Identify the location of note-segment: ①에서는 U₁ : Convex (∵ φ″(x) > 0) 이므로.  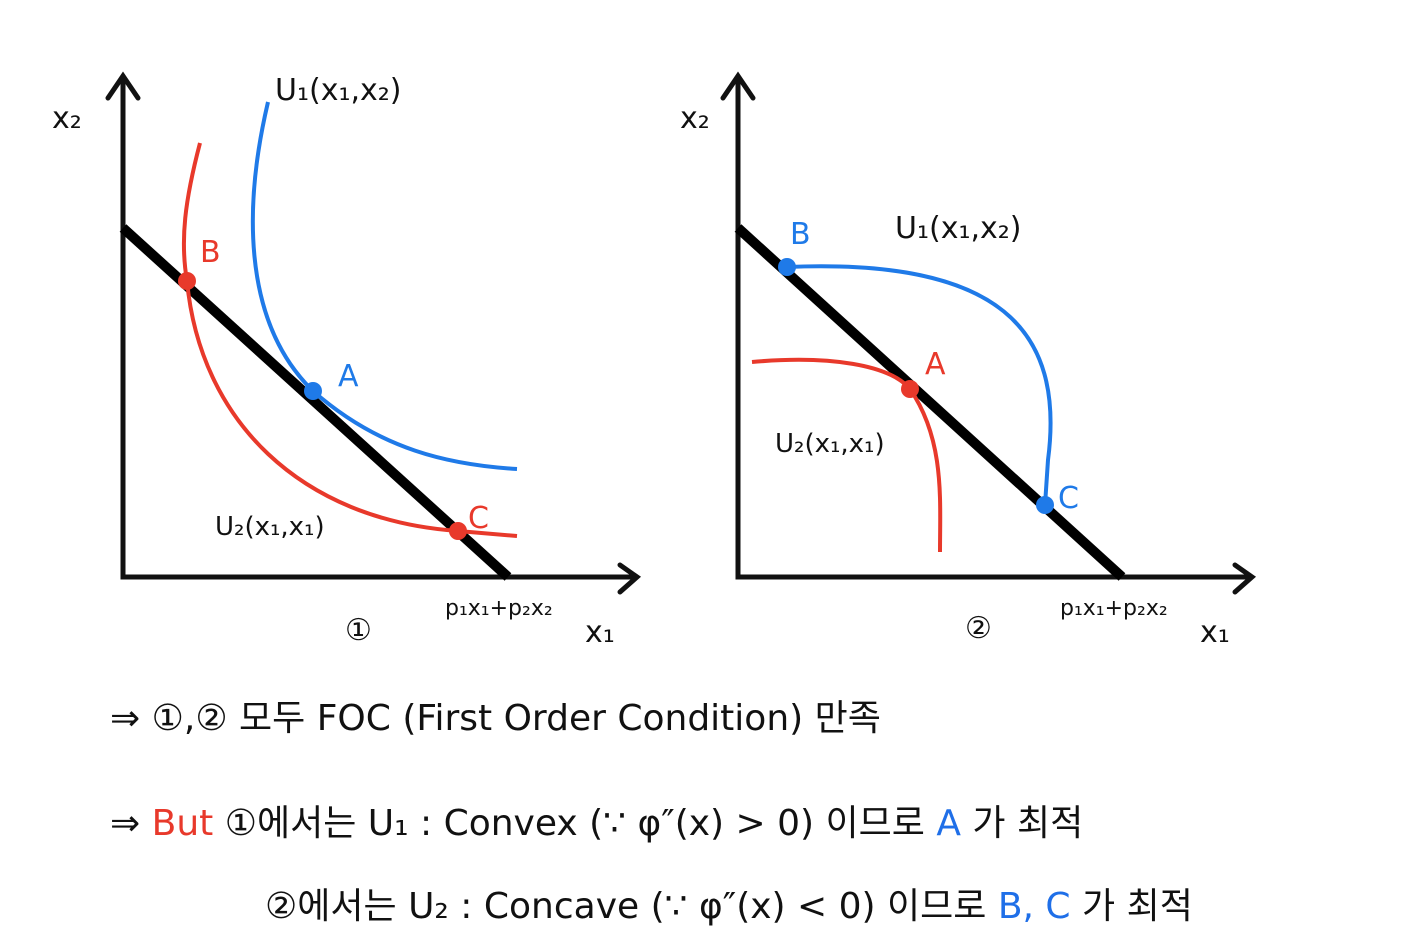
(569, 823).